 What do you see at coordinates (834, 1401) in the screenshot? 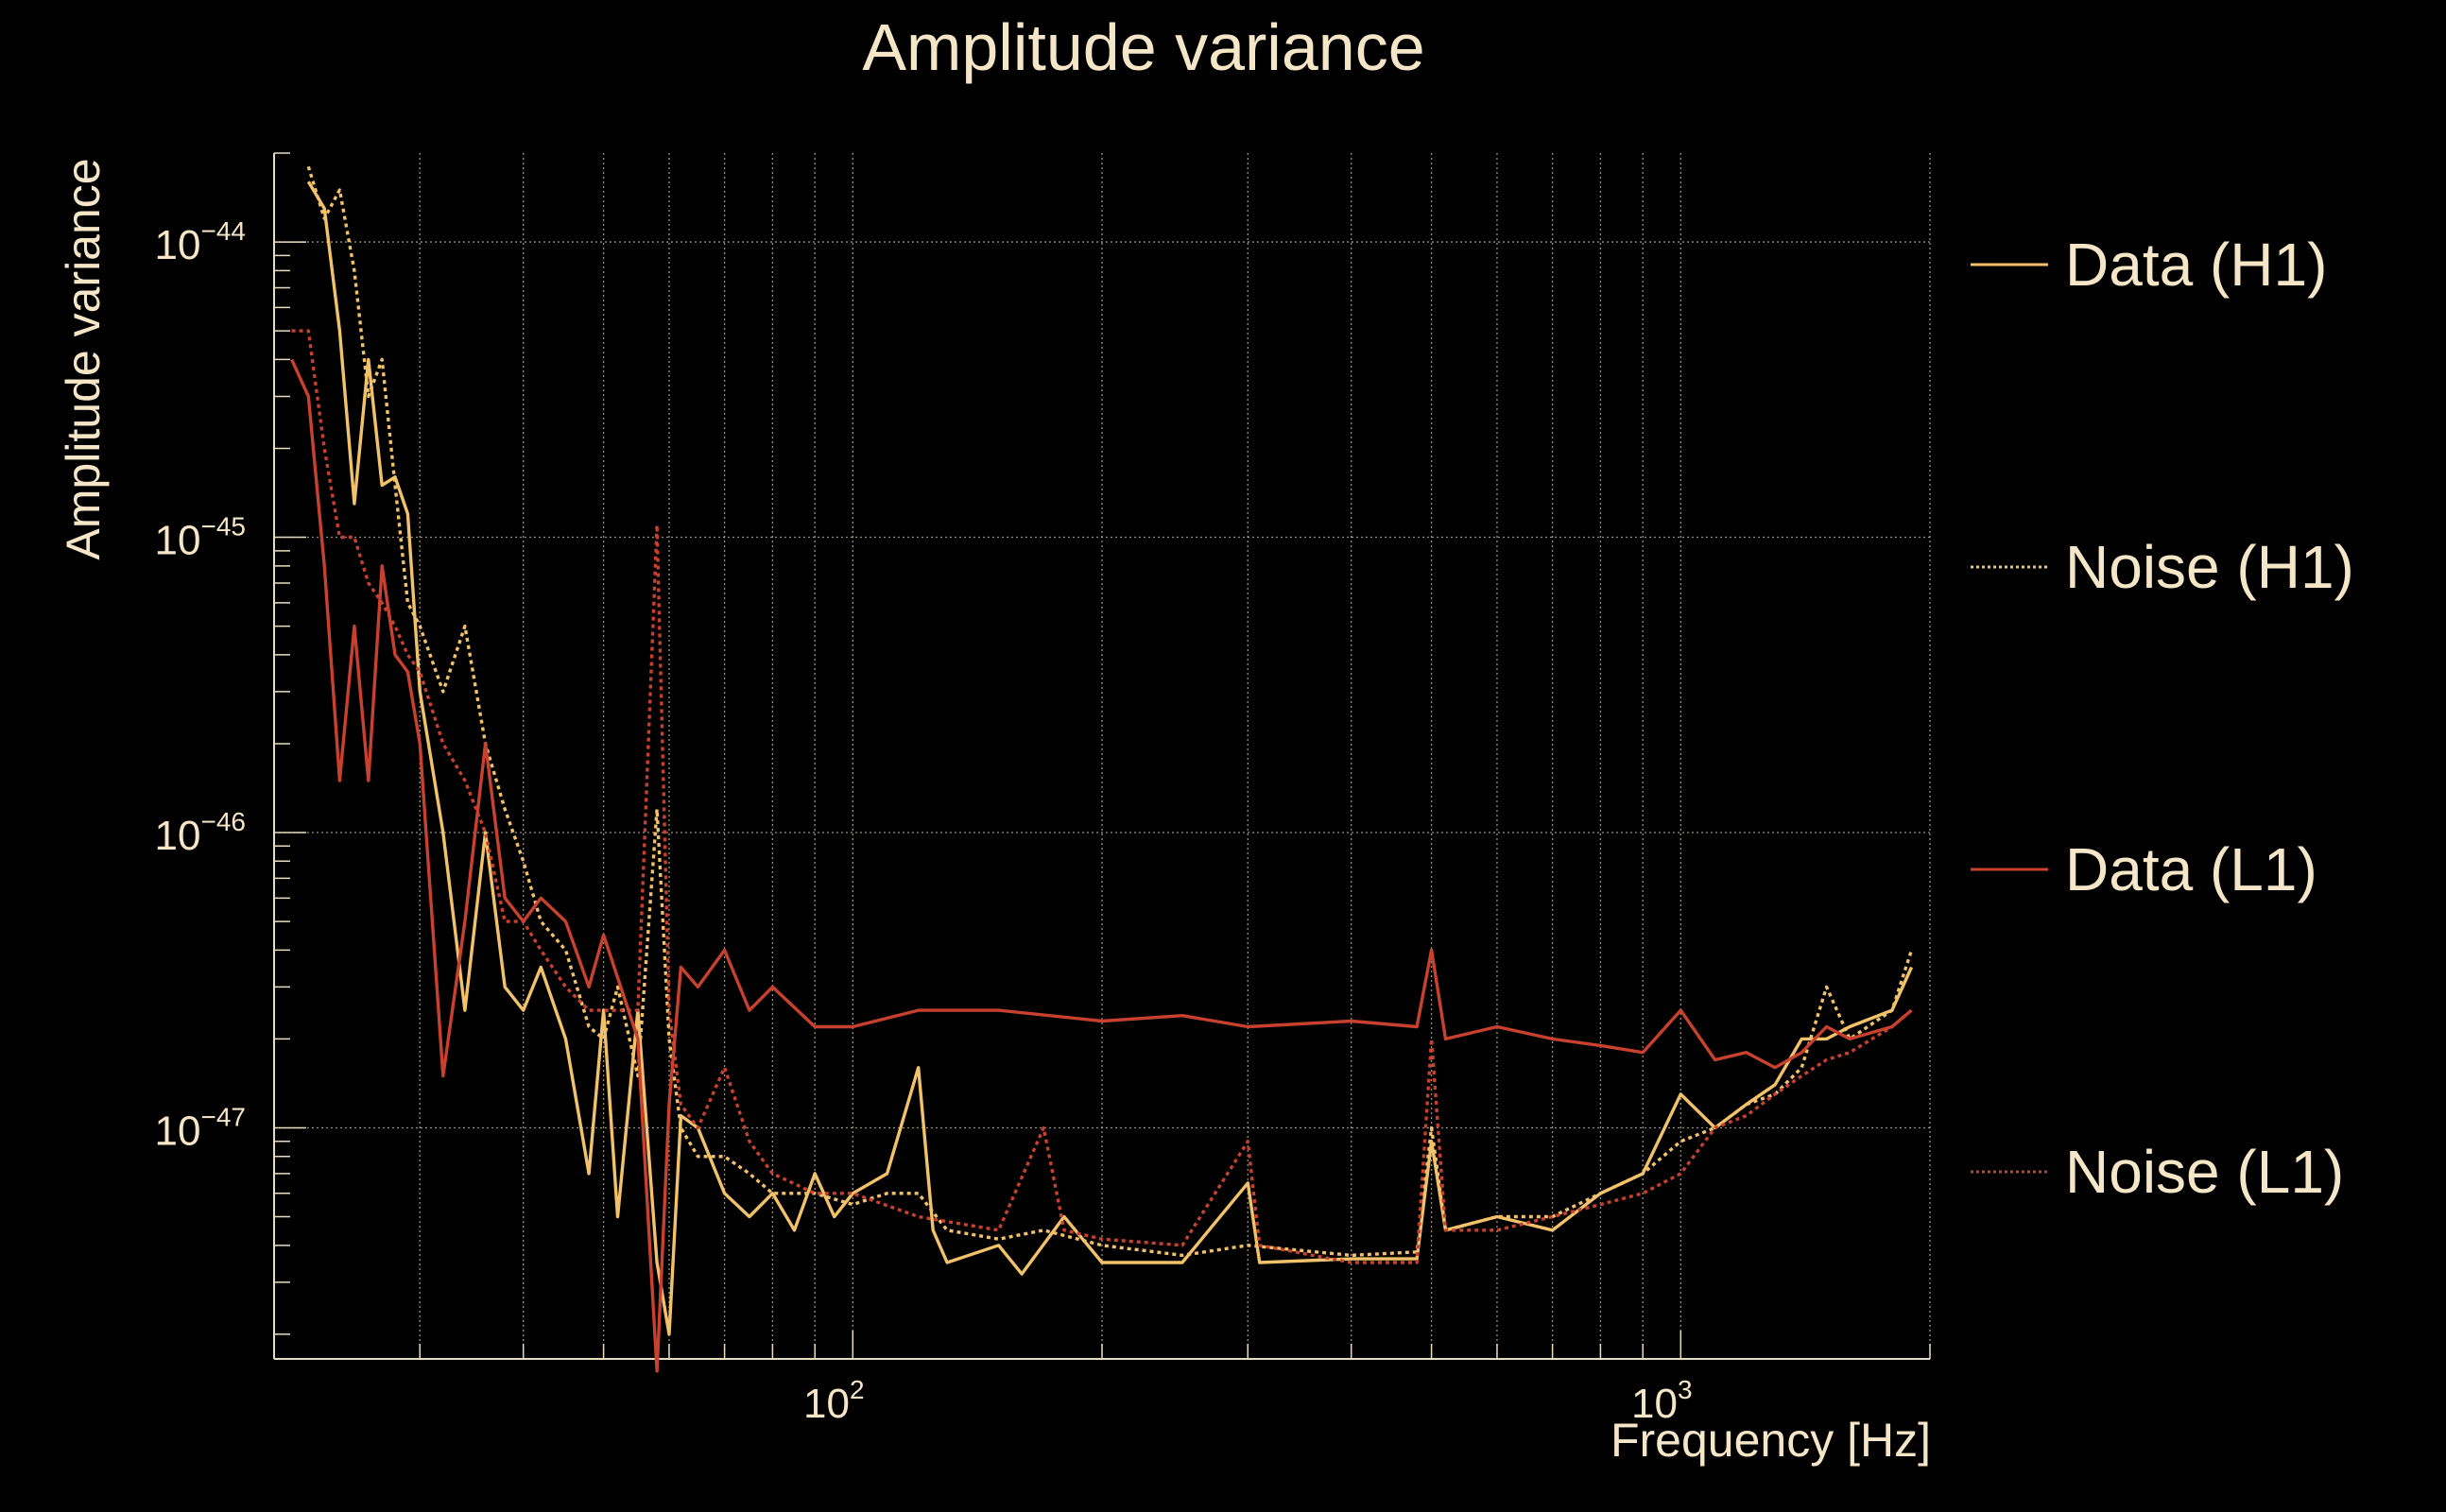
I see `x-tick-label: 10²` at bounding box center [834, 1401].